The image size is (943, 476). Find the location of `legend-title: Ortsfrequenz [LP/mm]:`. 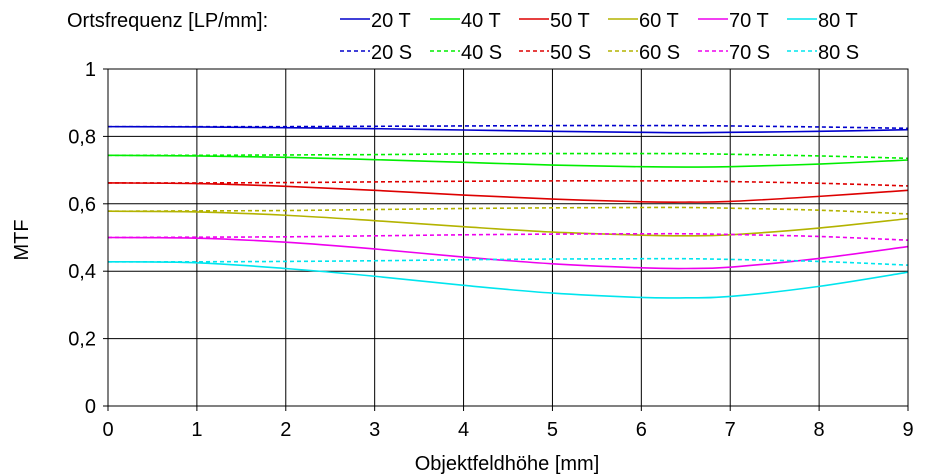

legend-title: Ortsfrequenz [LP/mm]: is located at coordinates (167, 21).